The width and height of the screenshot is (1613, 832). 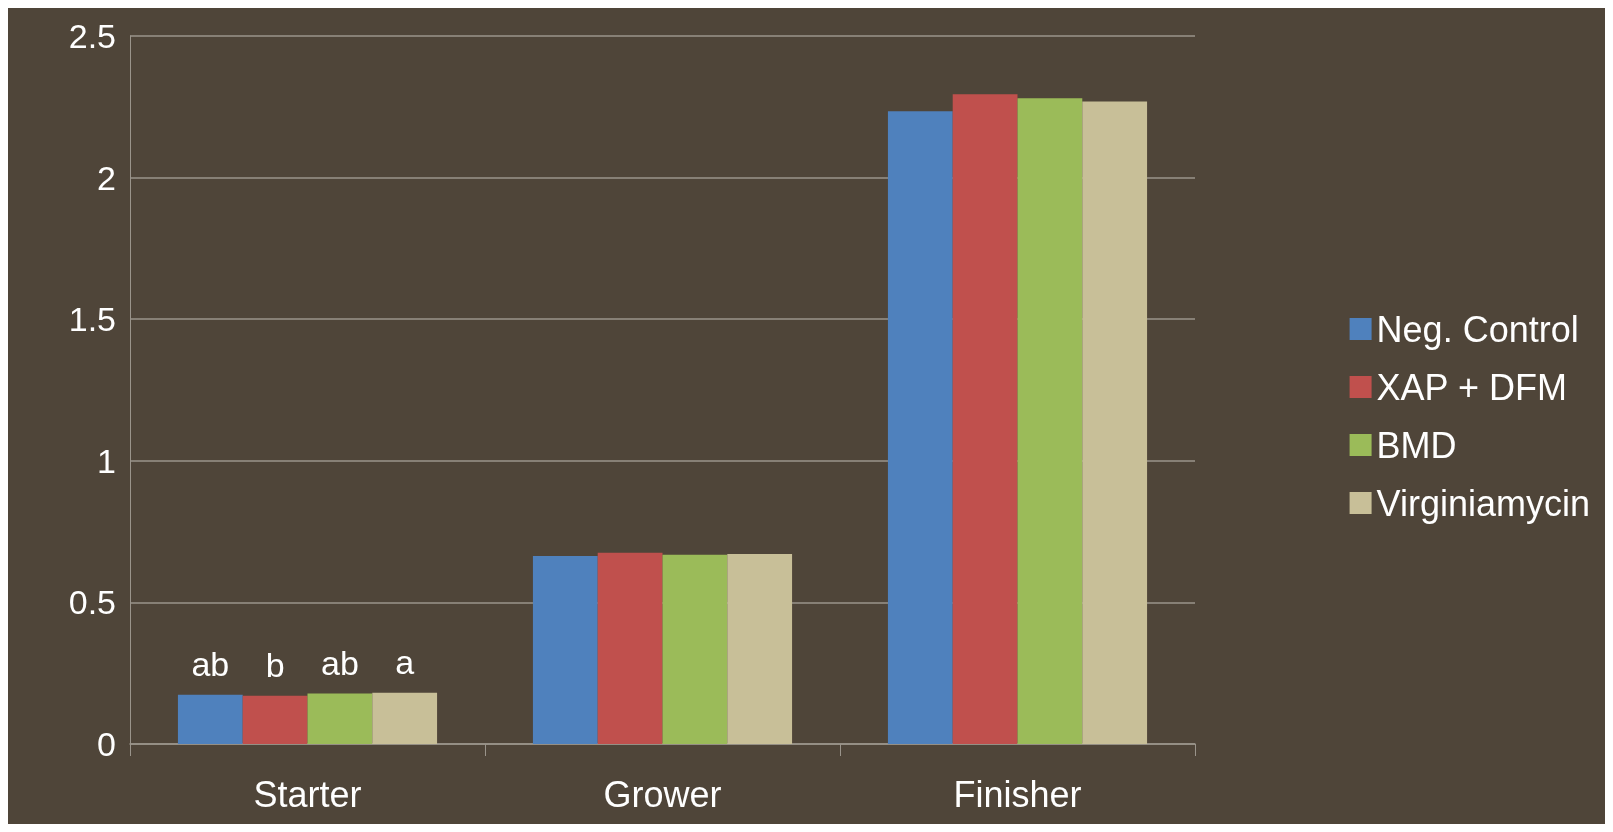 What do you see at coordinates (92, 319) in the screenshot?
I see `y-tick-label: 1.5` at bounding box center [92, 319].